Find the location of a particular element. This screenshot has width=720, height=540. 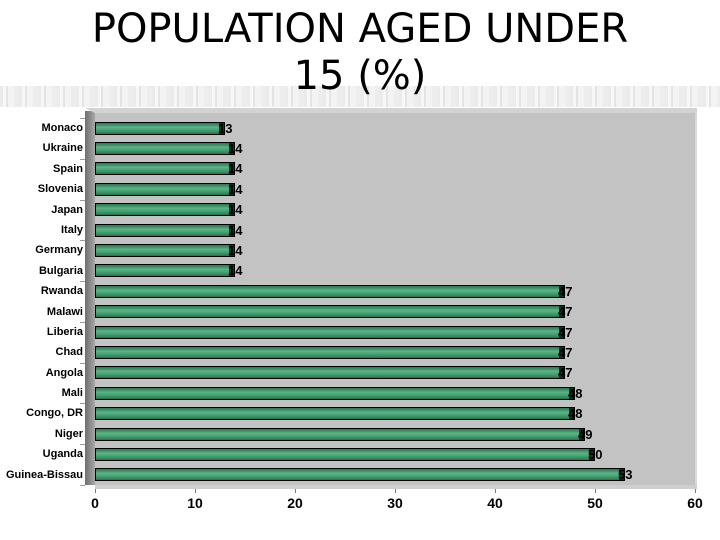

plot-bevel-top is located at coordinates (391, 110).